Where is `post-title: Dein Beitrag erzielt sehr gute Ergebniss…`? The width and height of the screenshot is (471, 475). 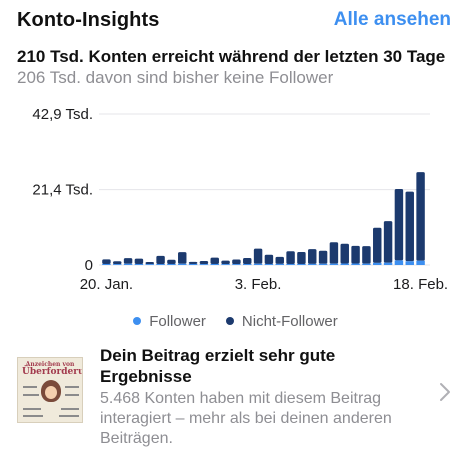
post-title: Dein Beitrag erzielt sehr gute Ergebniss… is located at coordinates (218, 366).